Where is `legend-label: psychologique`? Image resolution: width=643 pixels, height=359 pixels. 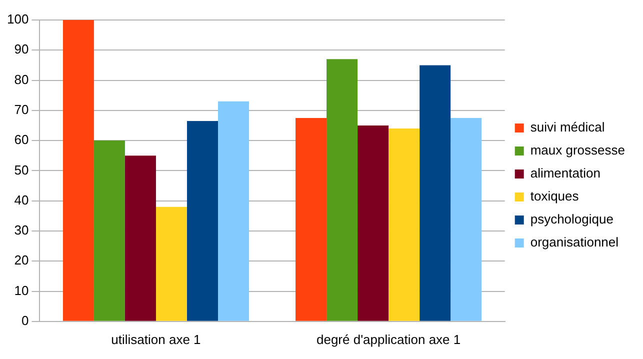 legend-label: psychologique is located at coordinates (572, 219).